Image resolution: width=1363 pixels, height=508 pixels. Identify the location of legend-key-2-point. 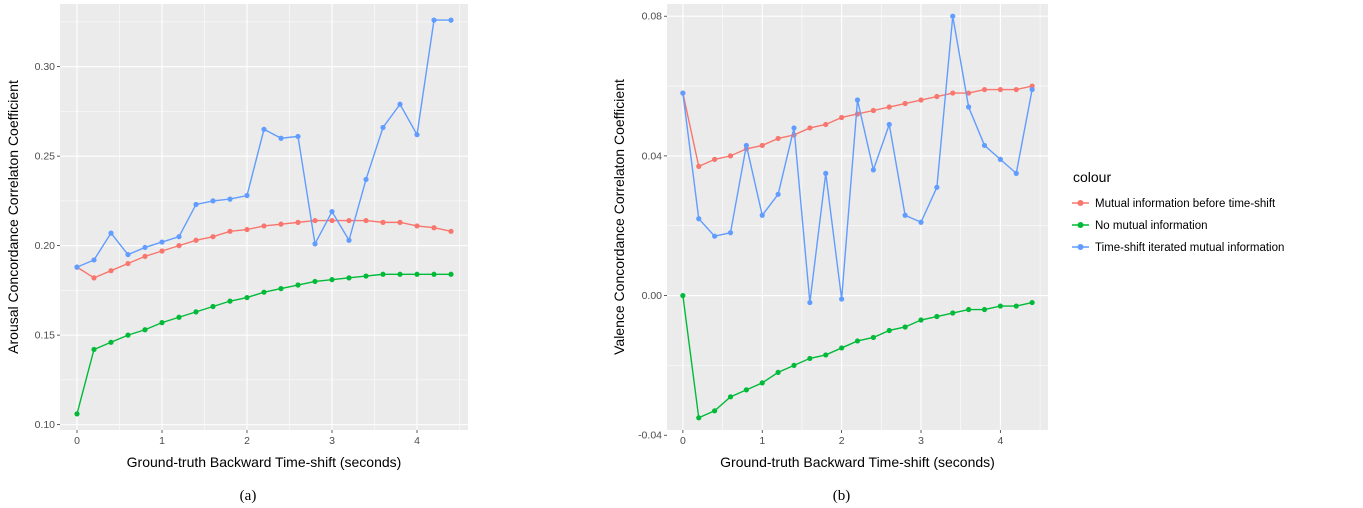
(1080, 247).